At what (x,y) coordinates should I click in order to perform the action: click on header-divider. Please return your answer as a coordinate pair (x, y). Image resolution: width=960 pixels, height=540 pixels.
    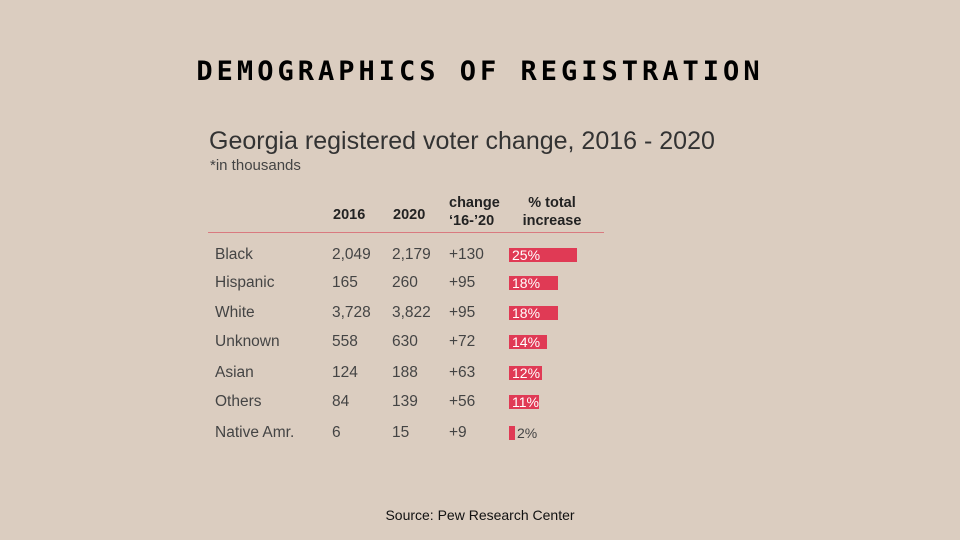
    Looking at the image, I should click on (406, 232).